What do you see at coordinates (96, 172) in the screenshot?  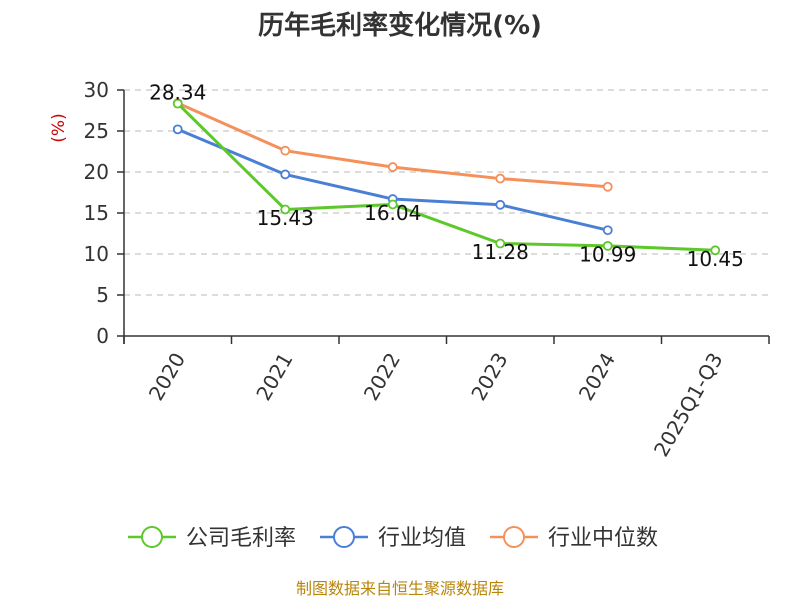 I see `y-tick-label: 20` at bounding box center [96, 172].